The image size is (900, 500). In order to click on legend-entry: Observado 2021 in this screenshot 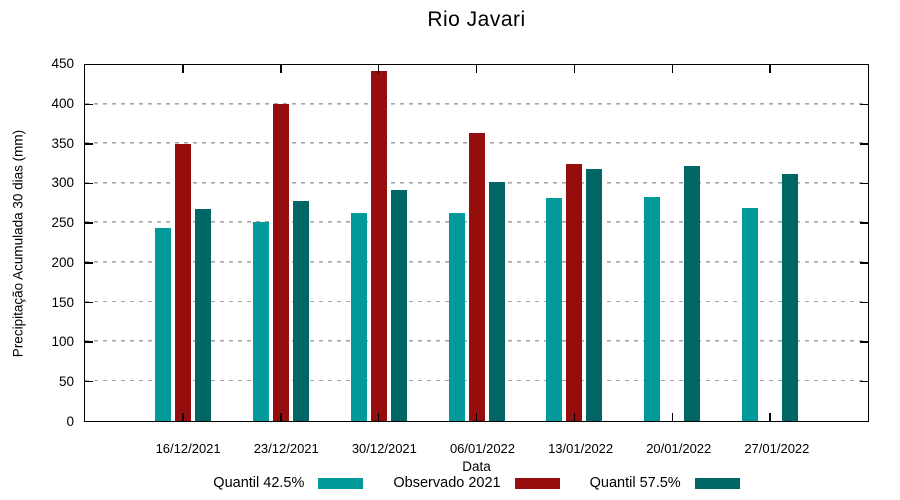, I will do `click(476, 483)`.